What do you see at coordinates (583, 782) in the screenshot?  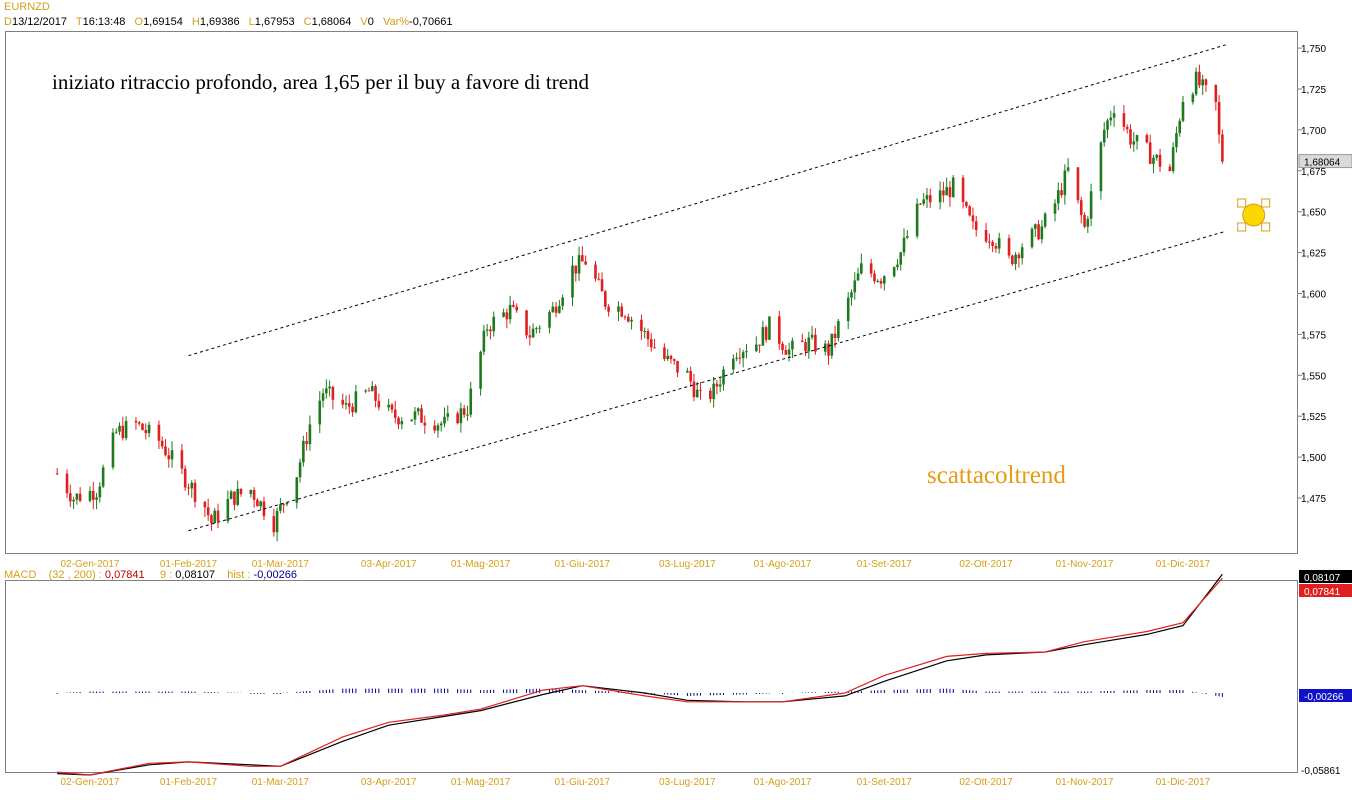 I see `x-tick-label: 01-Giu-2017` at bounding box center [583, 782].